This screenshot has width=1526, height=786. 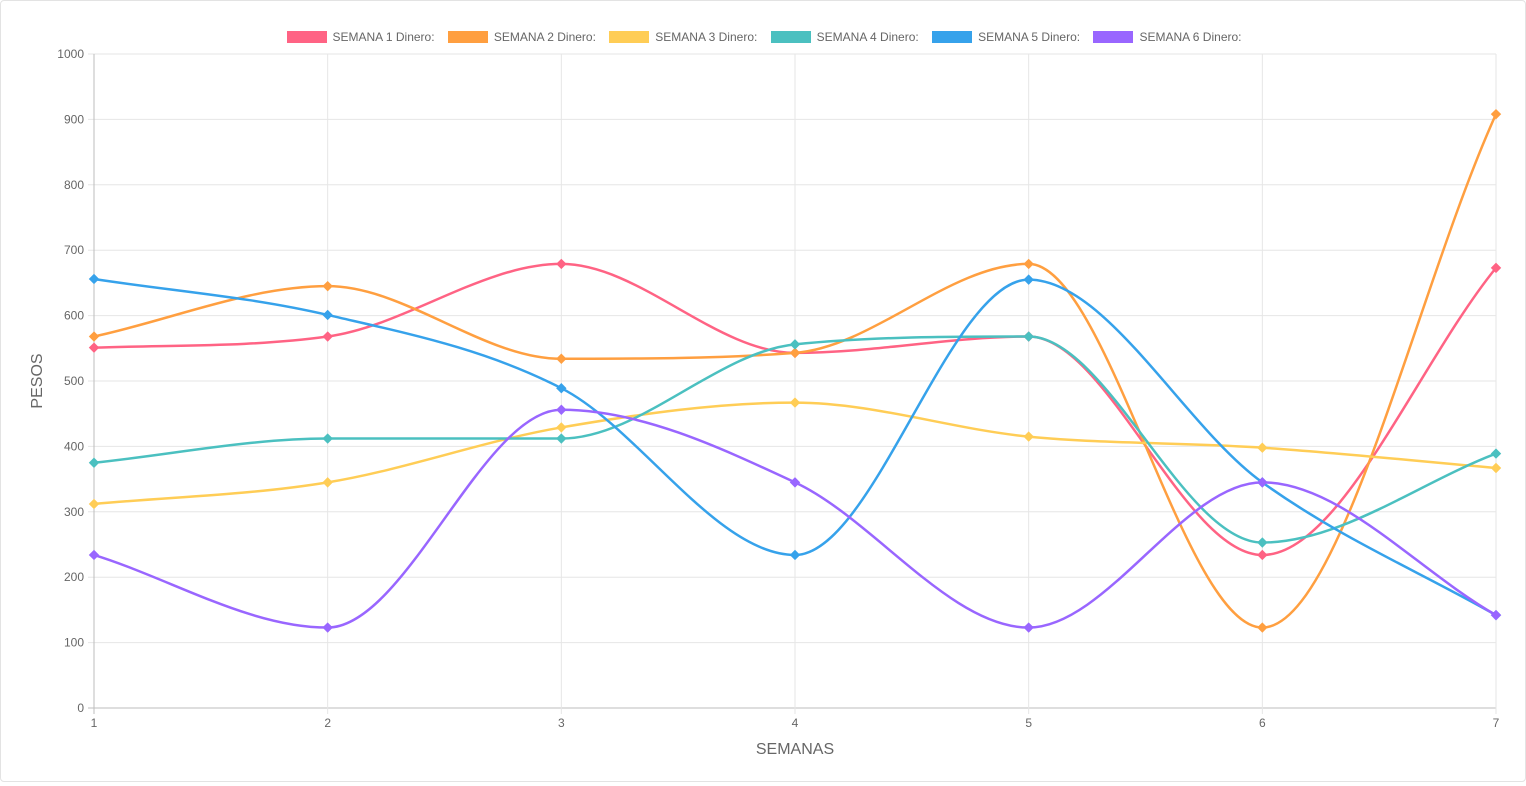 I want to click on y-tick-label: 800, so click(x=74, y=185).